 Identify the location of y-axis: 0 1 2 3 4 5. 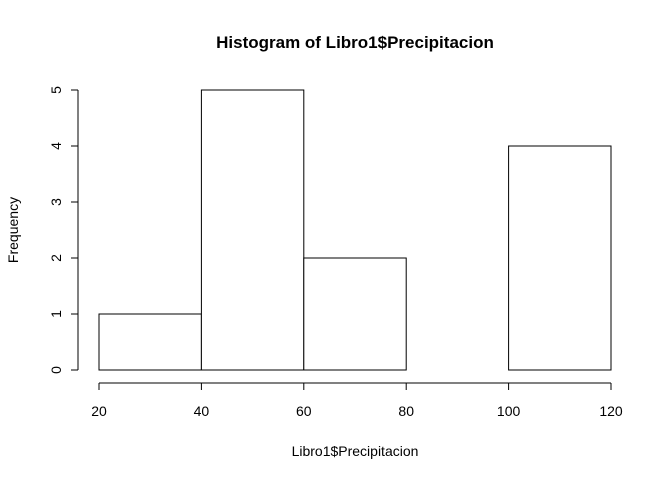
(63, 230).